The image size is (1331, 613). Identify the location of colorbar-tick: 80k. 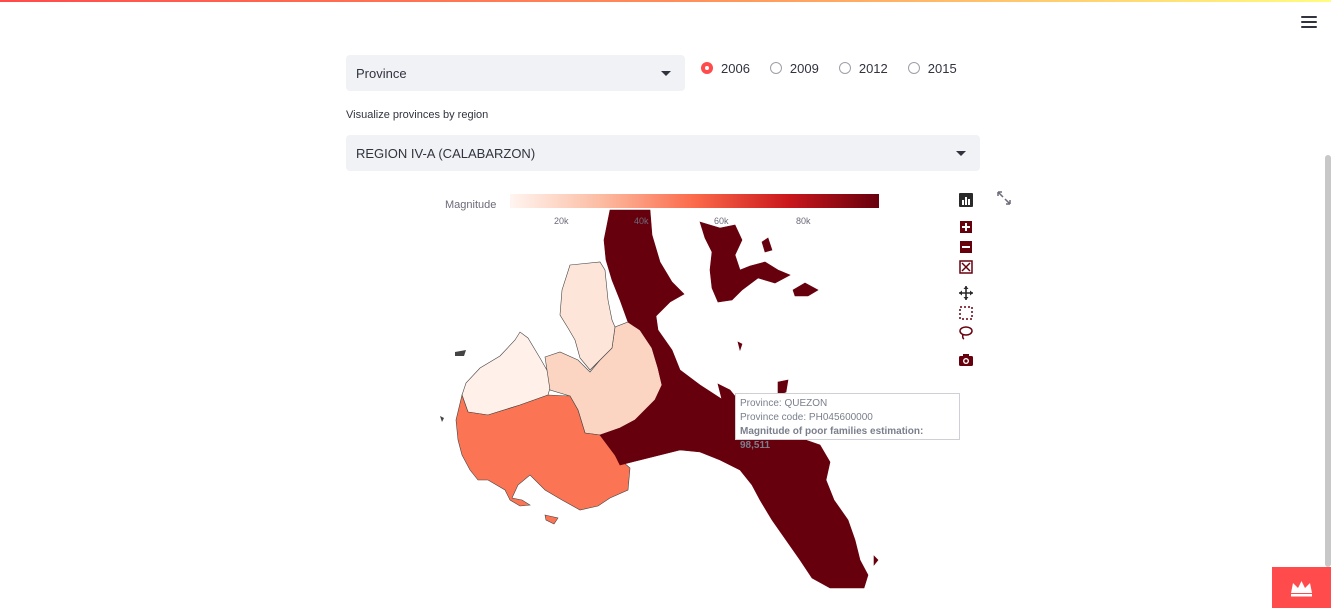
(803, 221).